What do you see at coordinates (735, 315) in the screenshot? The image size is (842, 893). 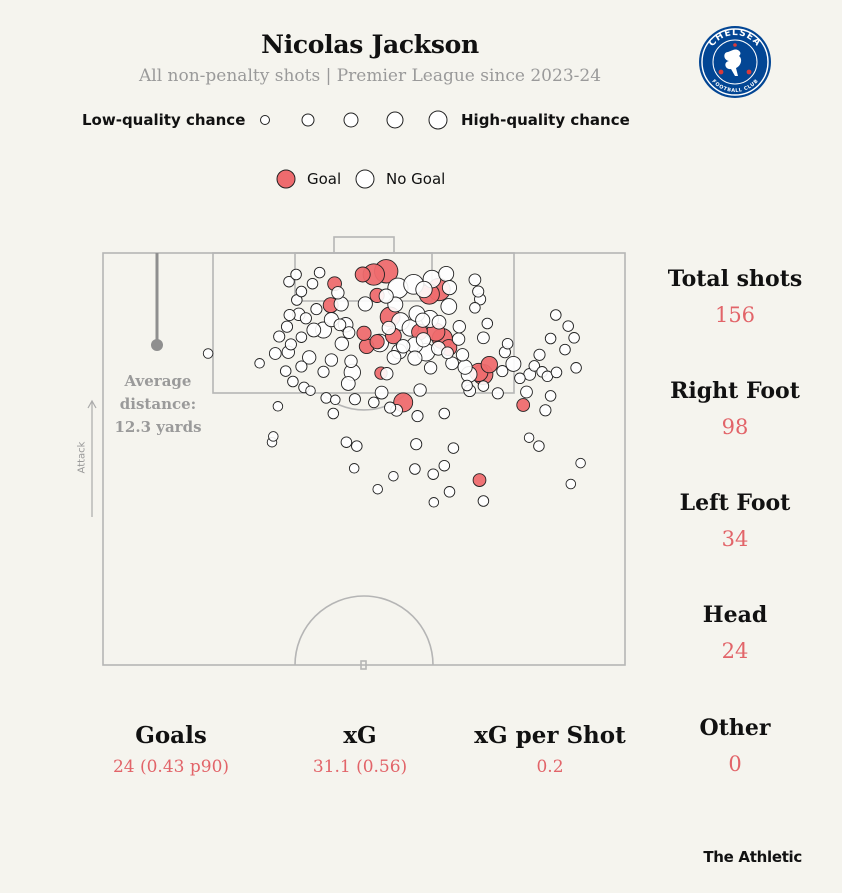 I see `total-shots-value: 156` at bounding box center [735, 315].